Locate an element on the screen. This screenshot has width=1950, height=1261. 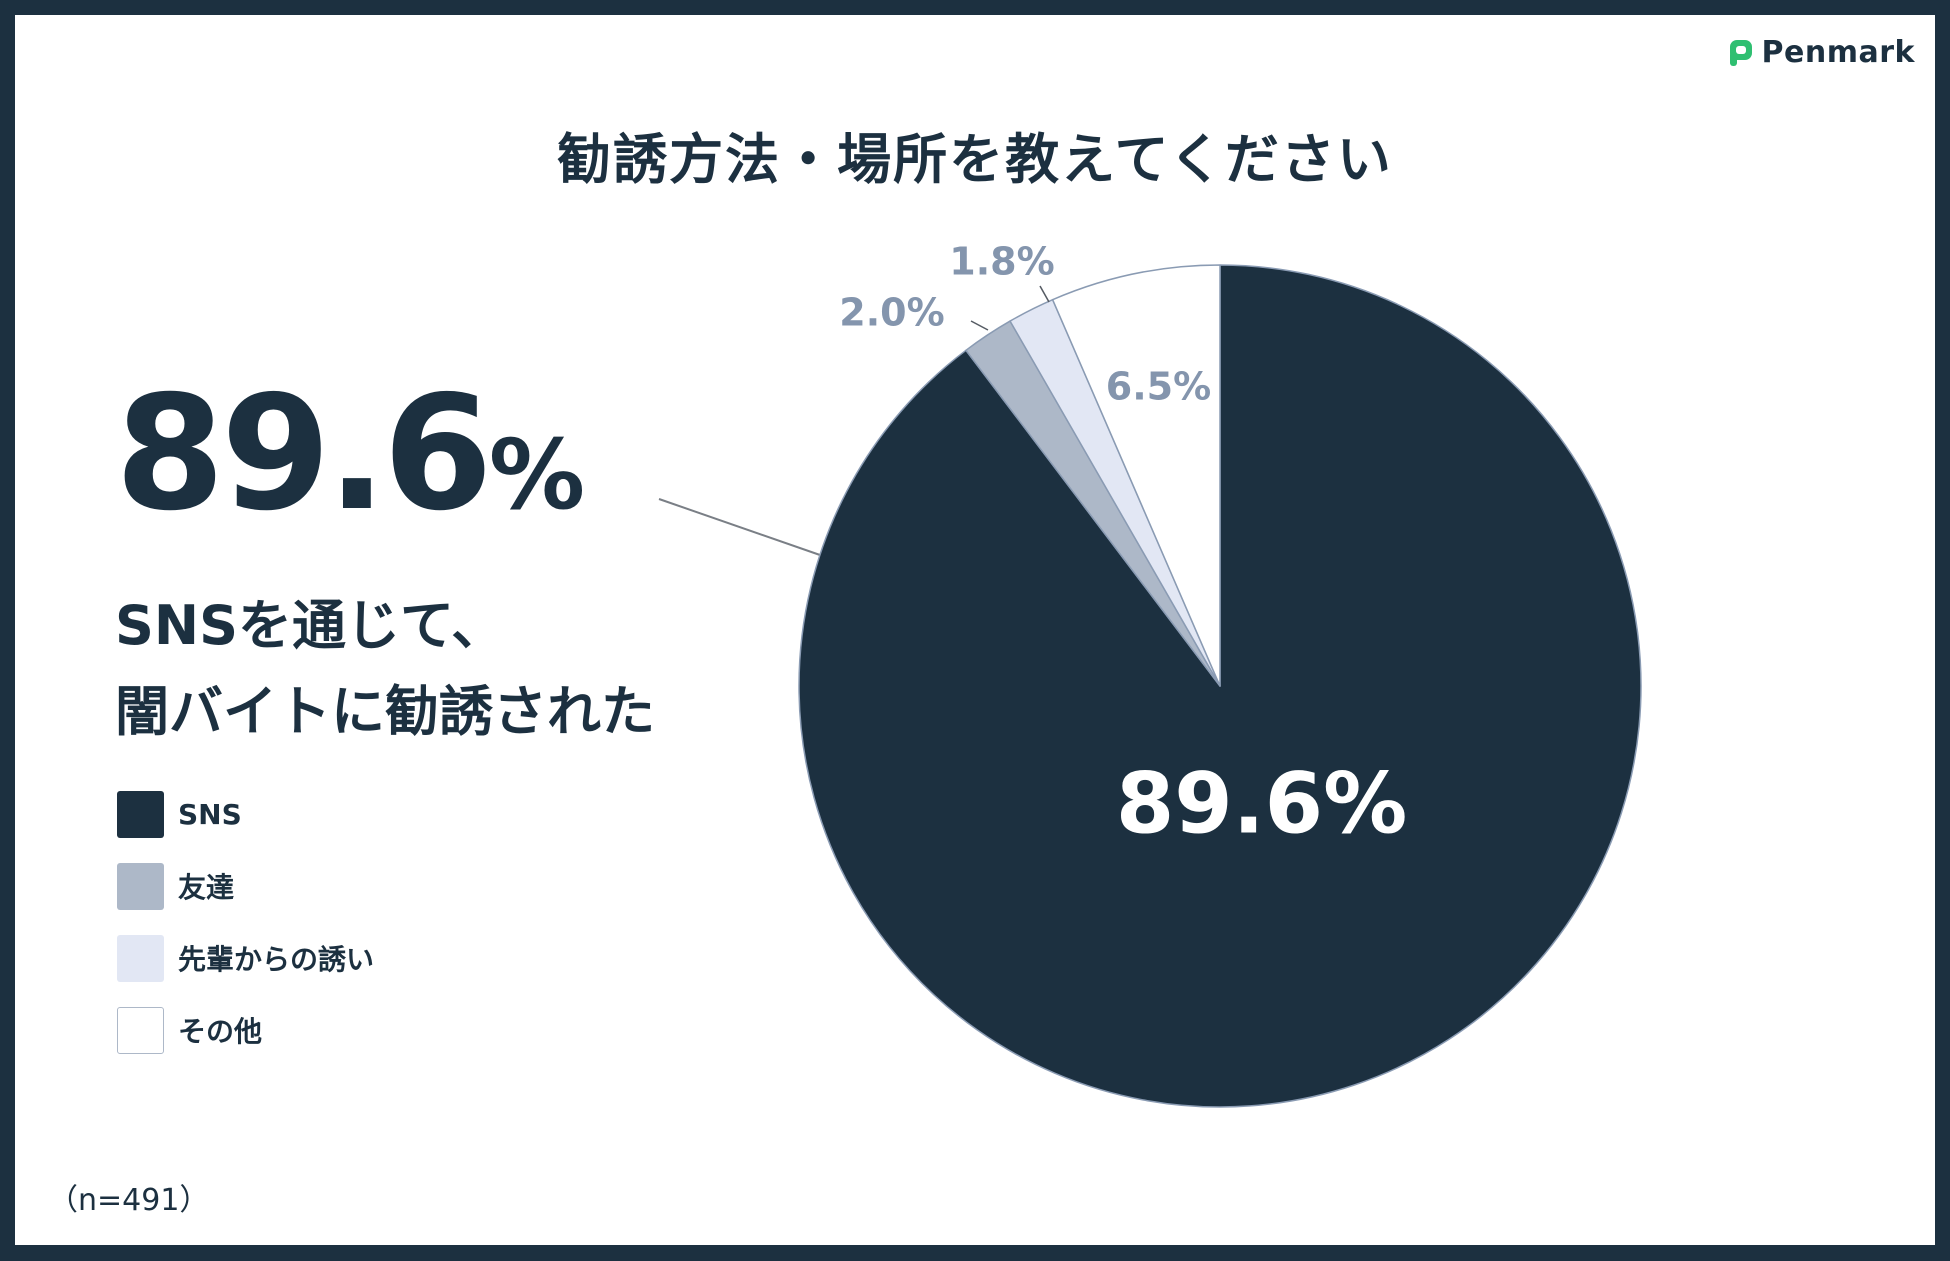
pie-label-2: 1.8% is located at coordinates (1001, 262).